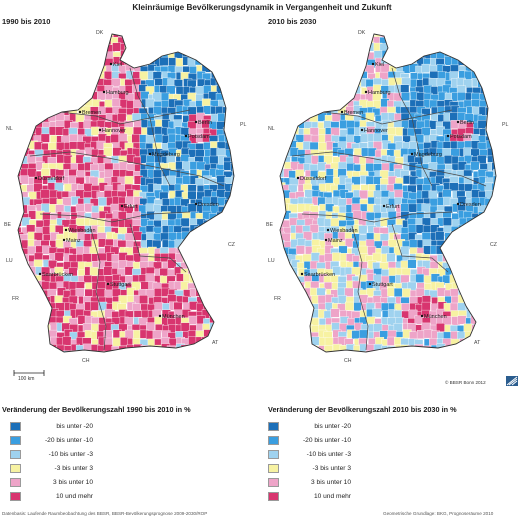 Image resolution: width=524 pixels, height=520 pixels. What do you see at coordinates (66, 230) in the screenshot?
I see `city-marker` at bounding box center [66, 230].